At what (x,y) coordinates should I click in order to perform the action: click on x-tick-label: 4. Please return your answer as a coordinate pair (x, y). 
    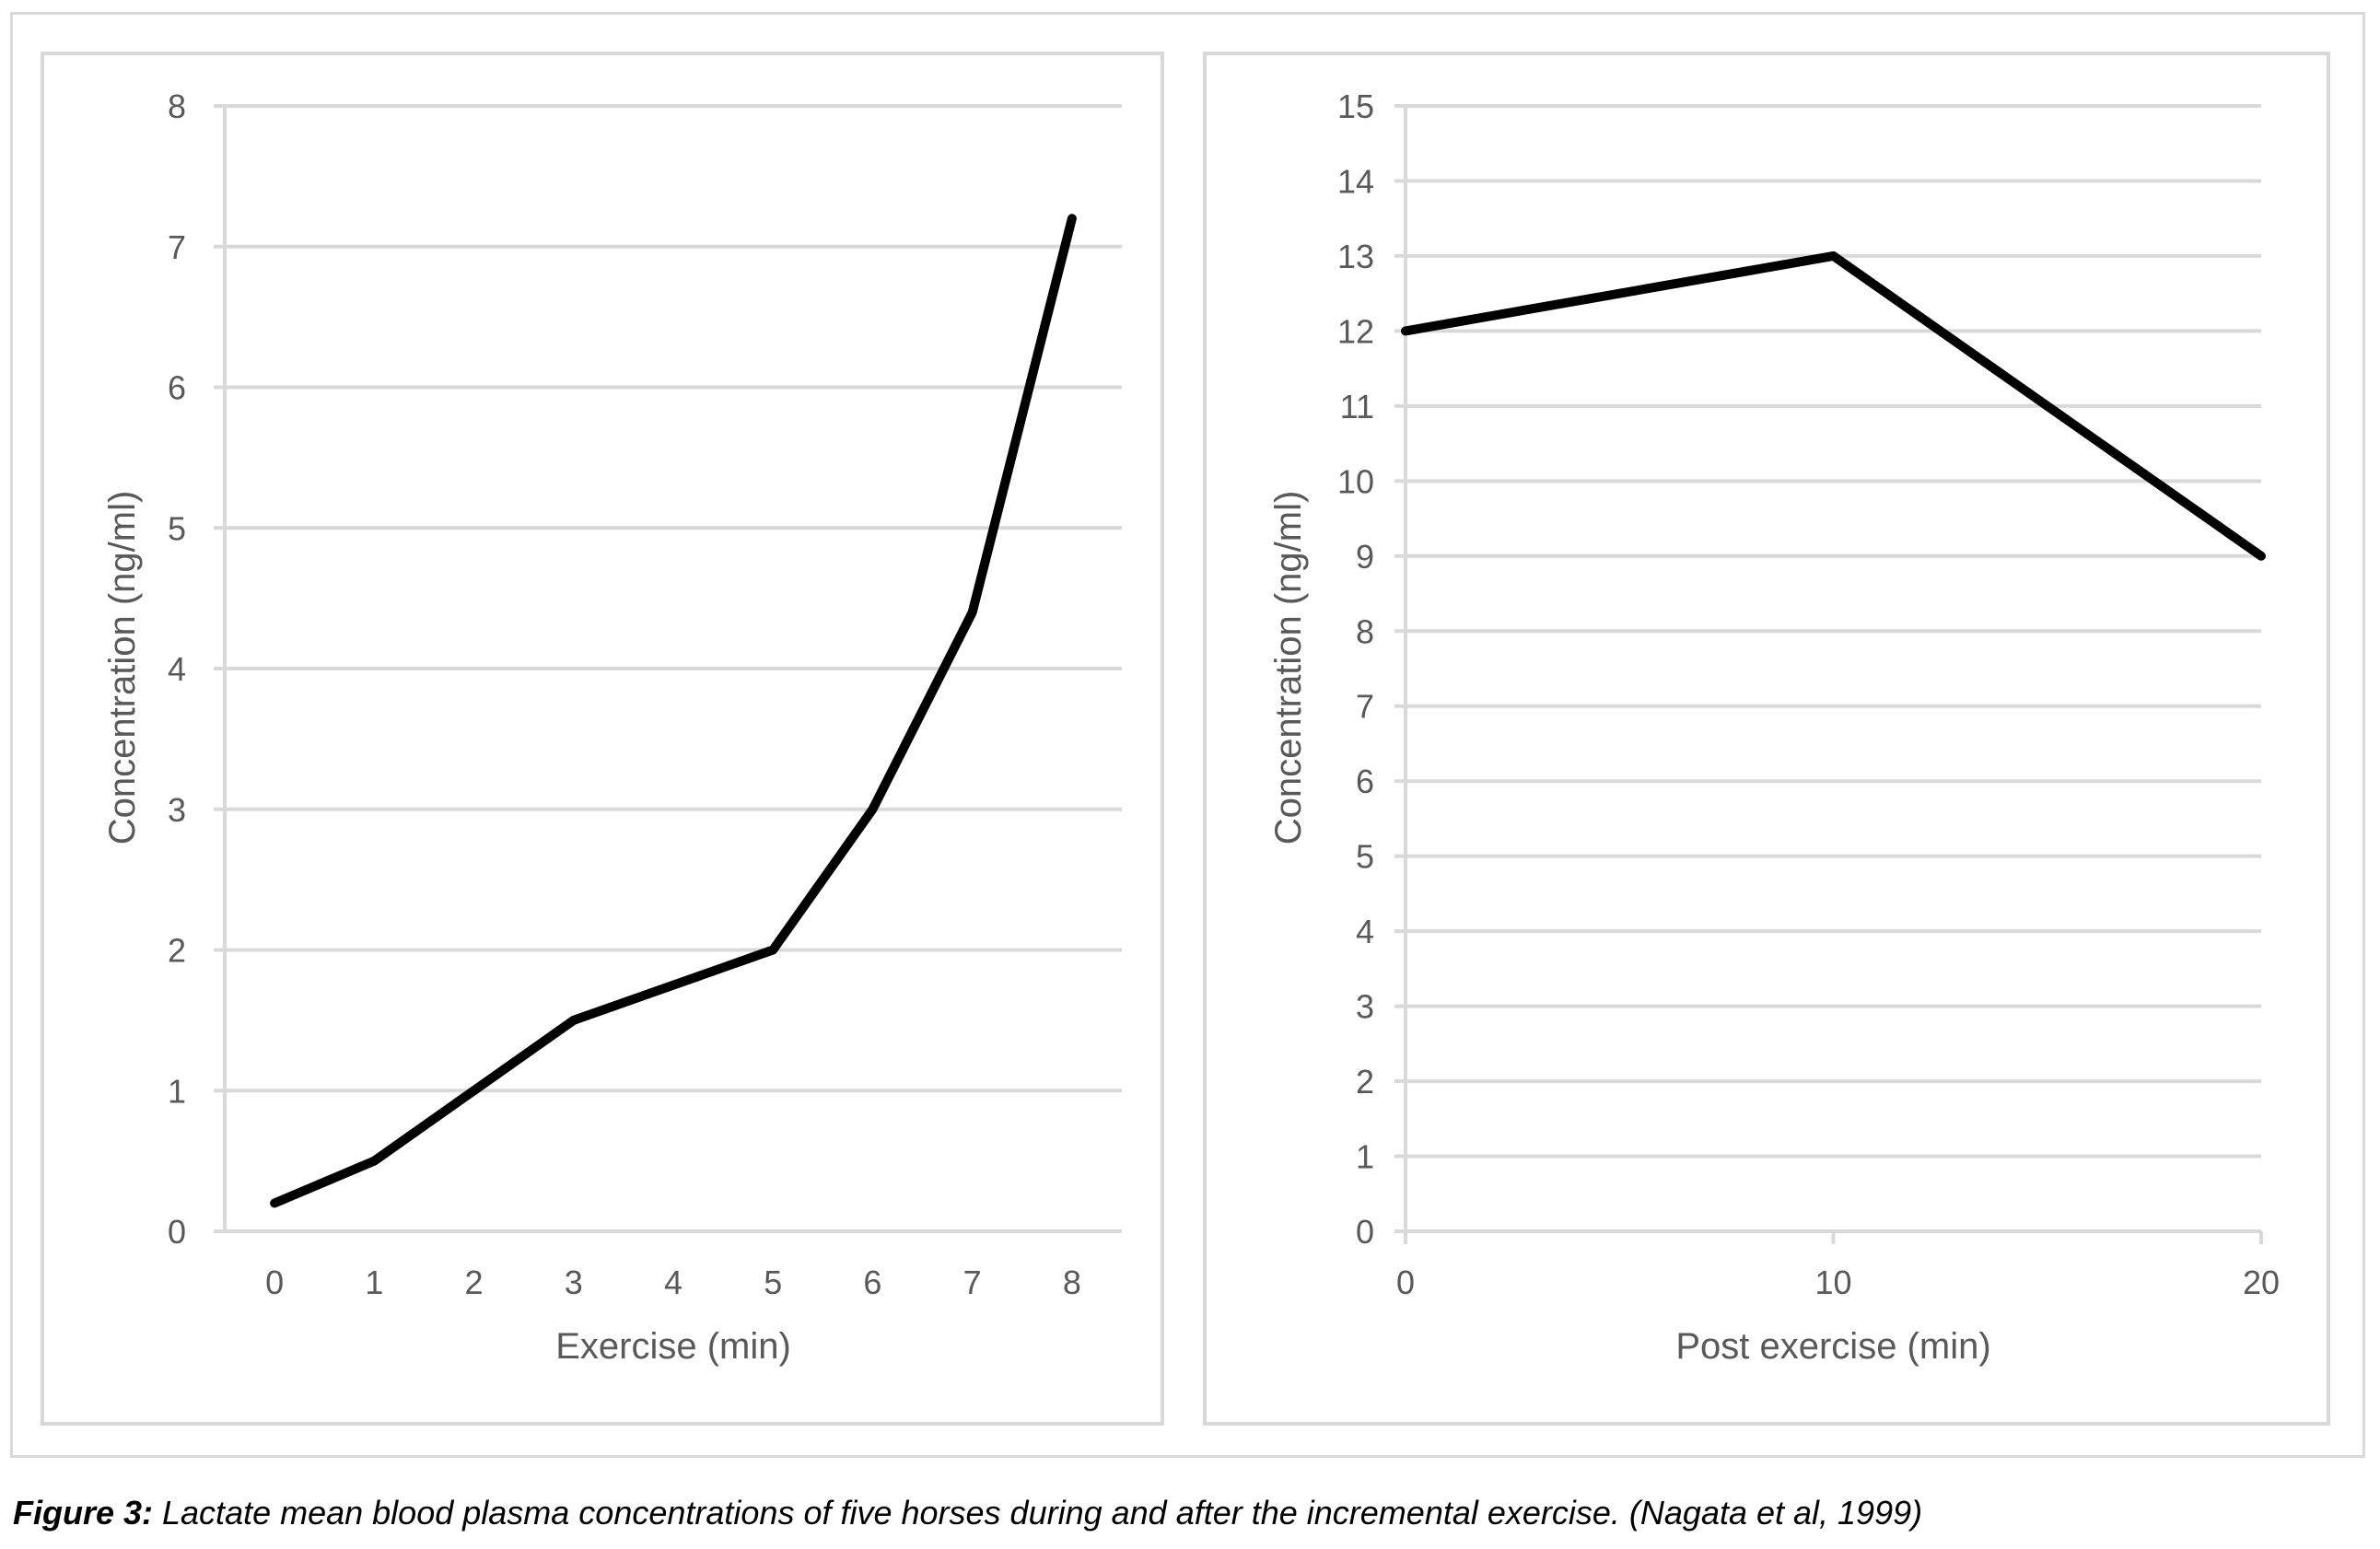
    Looking at the image, I should click on (673, 1282).